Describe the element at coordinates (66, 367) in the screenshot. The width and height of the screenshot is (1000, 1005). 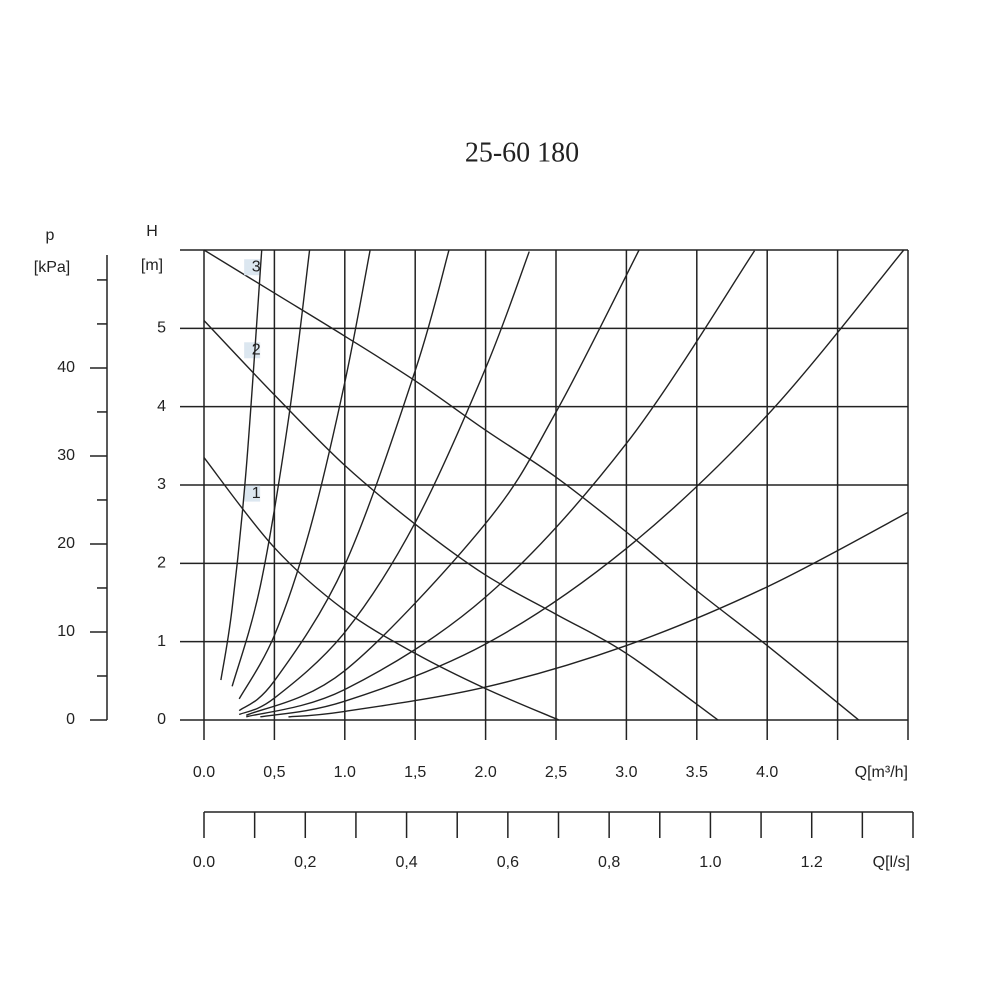
I see `y2-tick-label: 40` at that location.